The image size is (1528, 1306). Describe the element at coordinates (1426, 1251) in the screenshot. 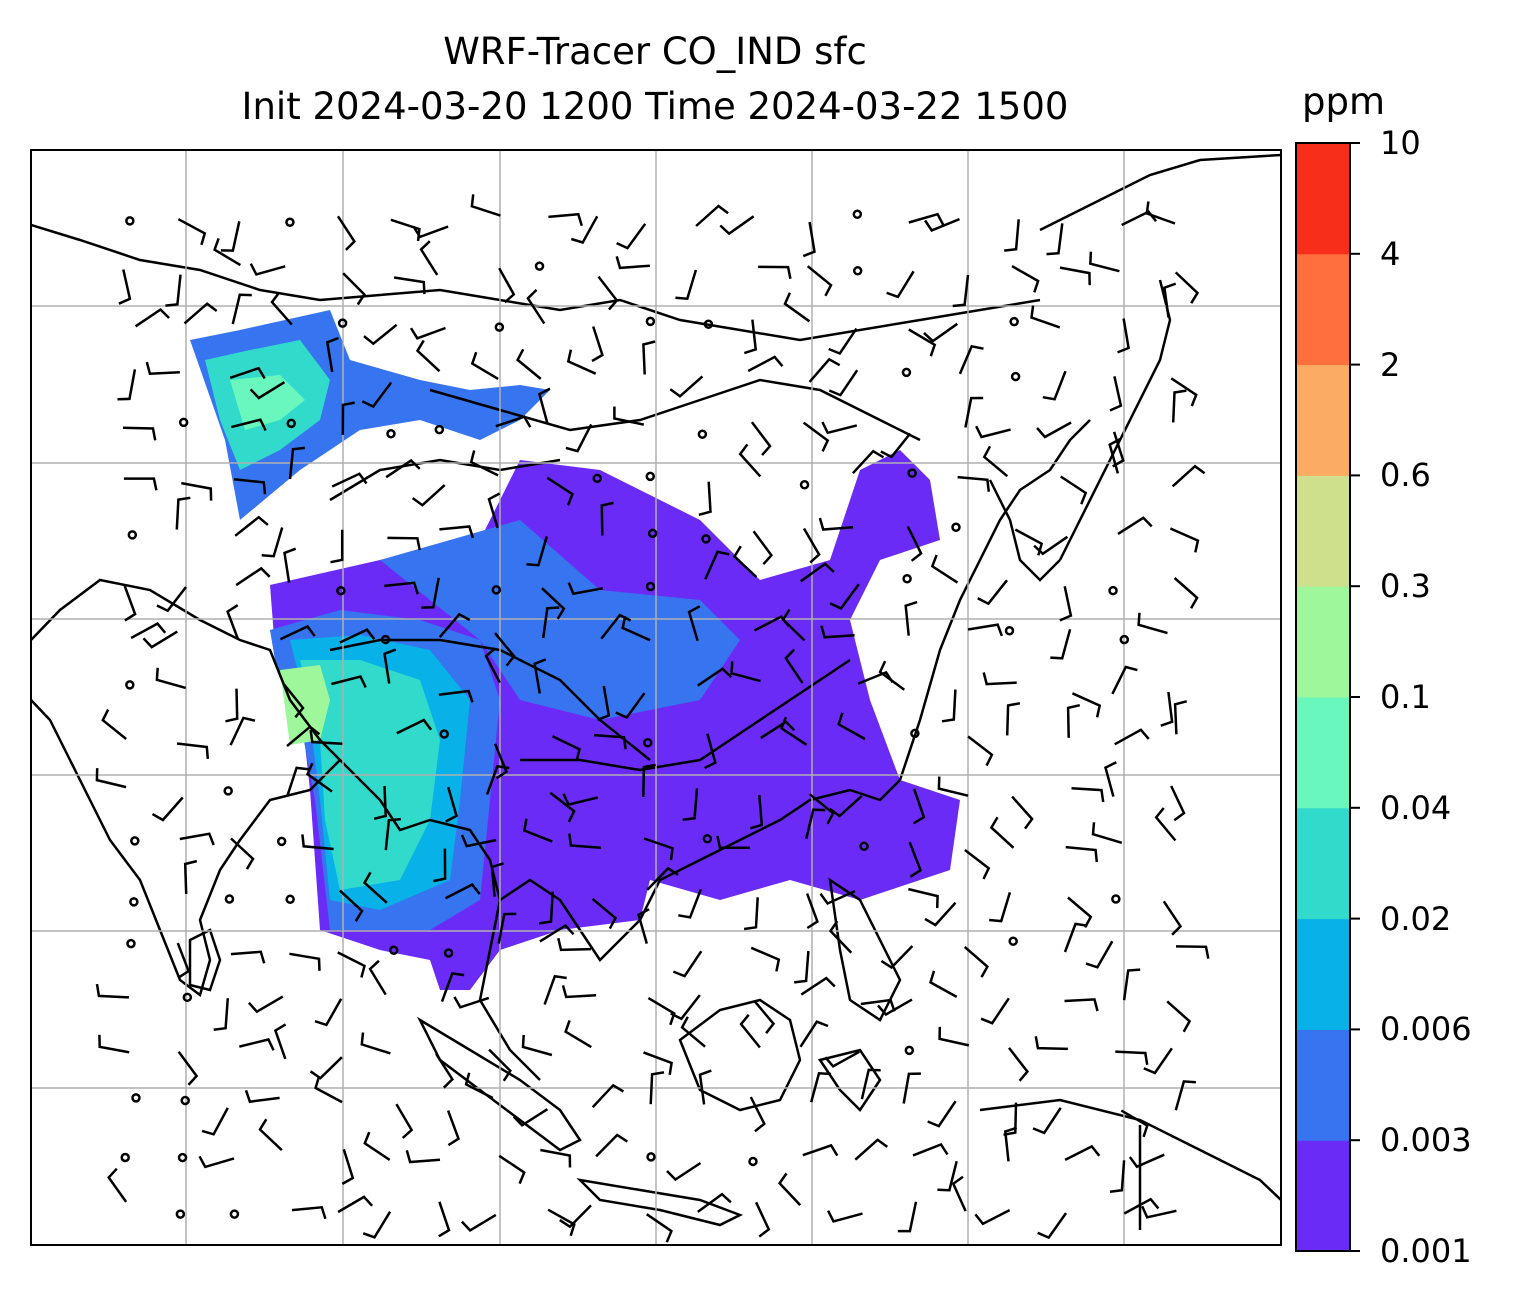

I see `colorbar-tick-label: 0.001` at that location.